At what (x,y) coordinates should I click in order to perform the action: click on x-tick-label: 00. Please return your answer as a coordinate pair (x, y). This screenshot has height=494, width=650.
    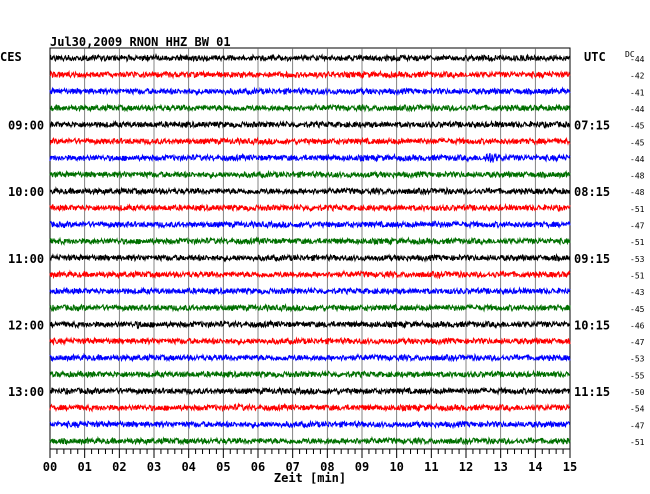
    Looking at the image, I should click on (50, 467).